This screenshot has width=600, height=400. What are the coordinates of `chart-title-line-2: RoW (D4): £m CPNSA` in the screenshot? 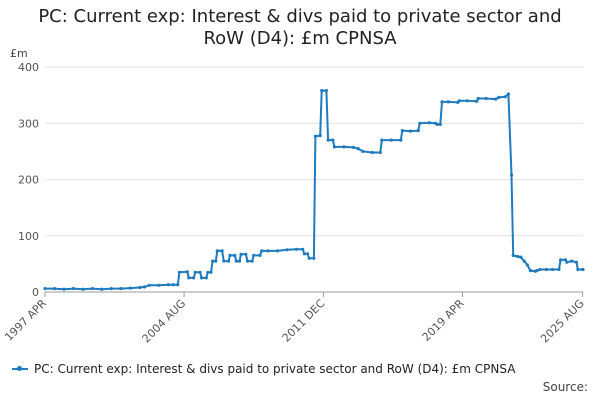 It's located at (300, 38).